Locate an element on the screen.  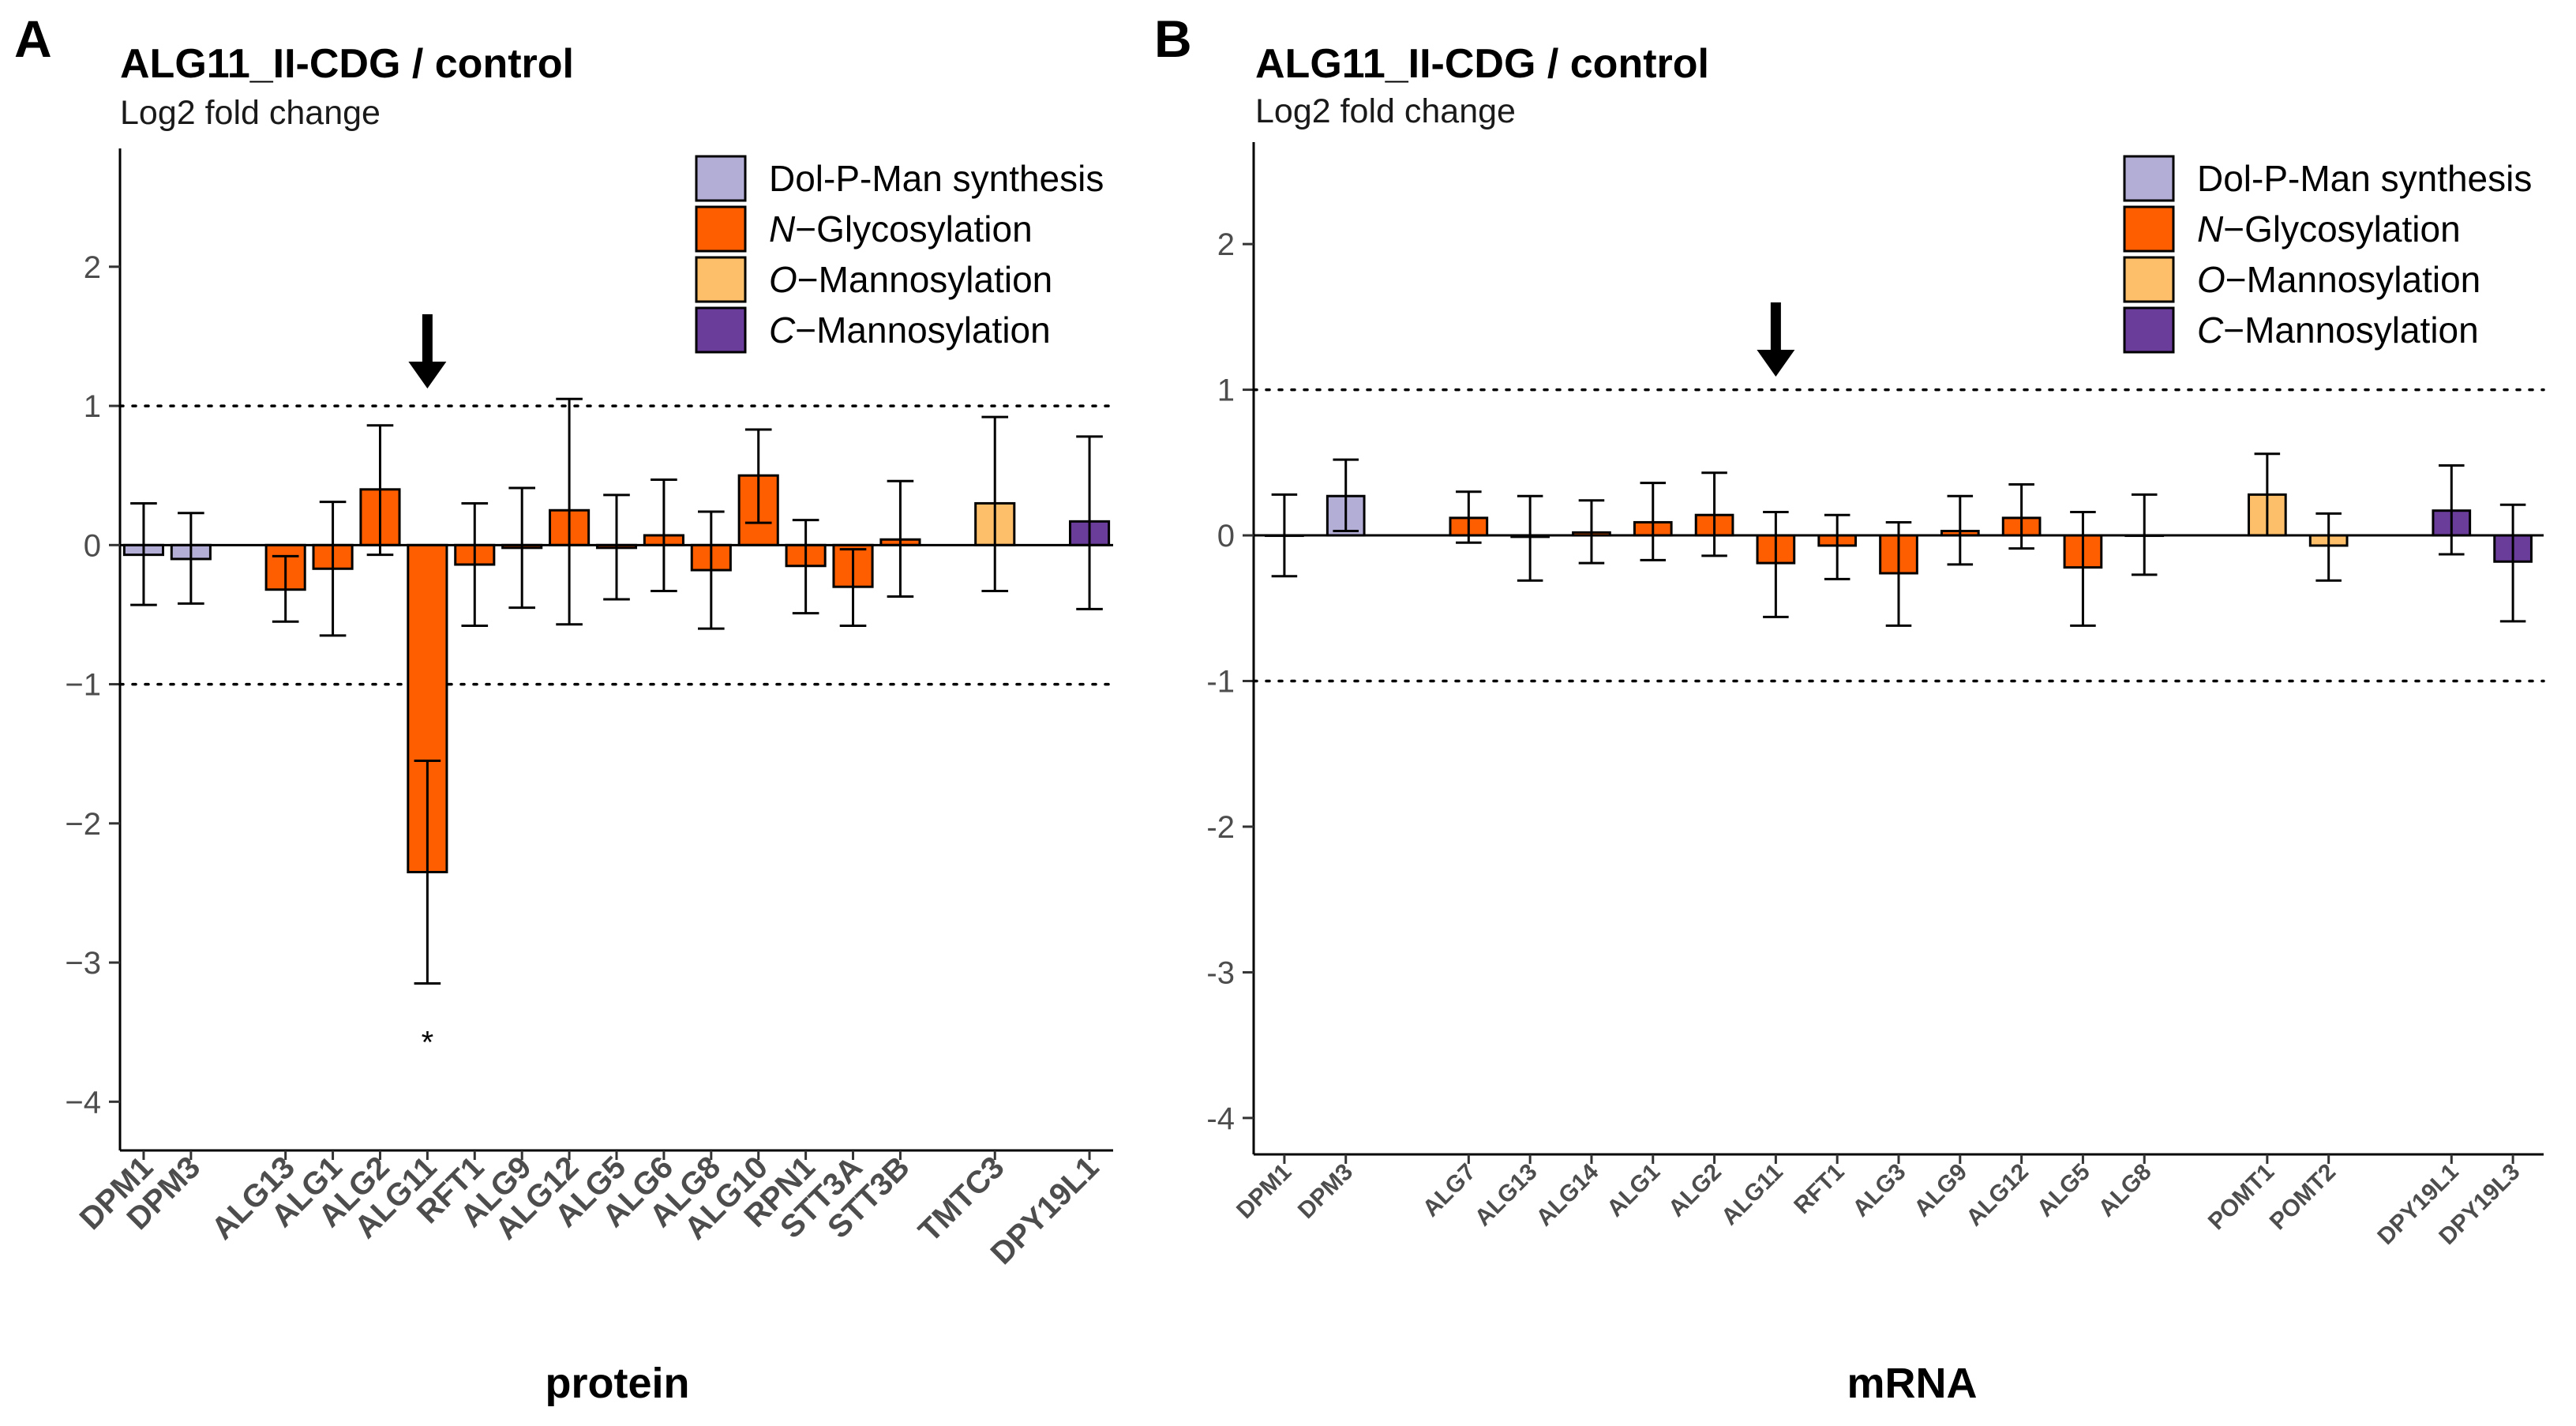
panel-b-category-label: ALG5 is located at coordinates (2063, 1190).